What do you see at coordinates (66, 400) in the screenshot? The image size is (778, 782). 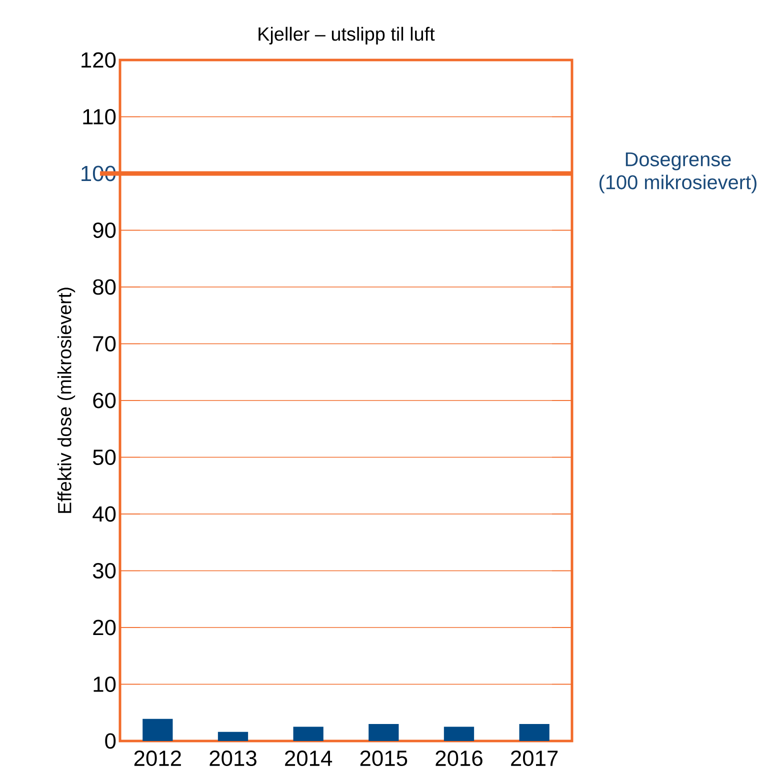 I see `y-axis-title: Effektiv dose (mikrosievert)` at bounding box center [66, 400].